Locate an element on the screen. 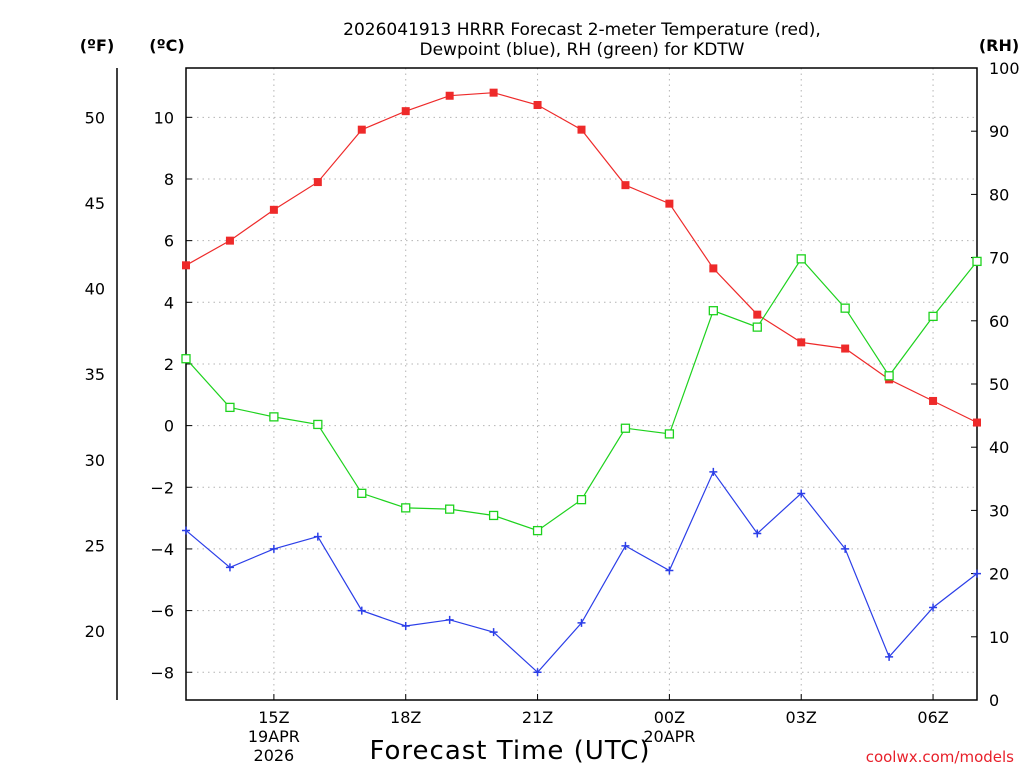  rh-tick-label: 80 is located at coordinates (999, 194).